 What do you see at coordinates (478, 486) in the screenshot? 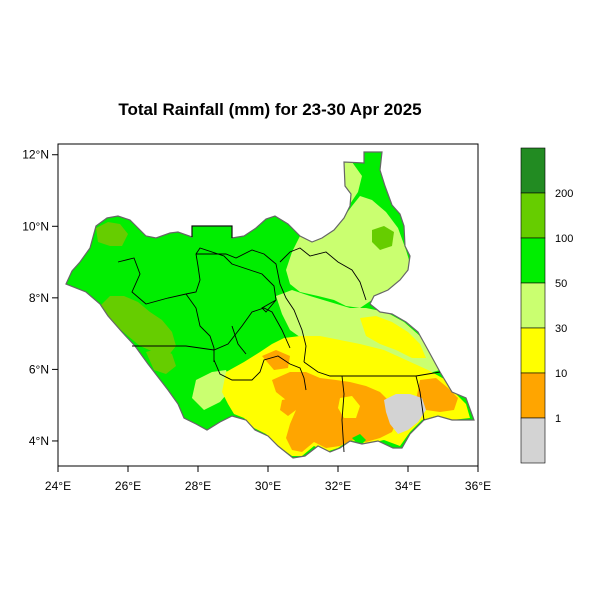
I see `x-tick-label: 36°E` at bounding box center [478, 486].